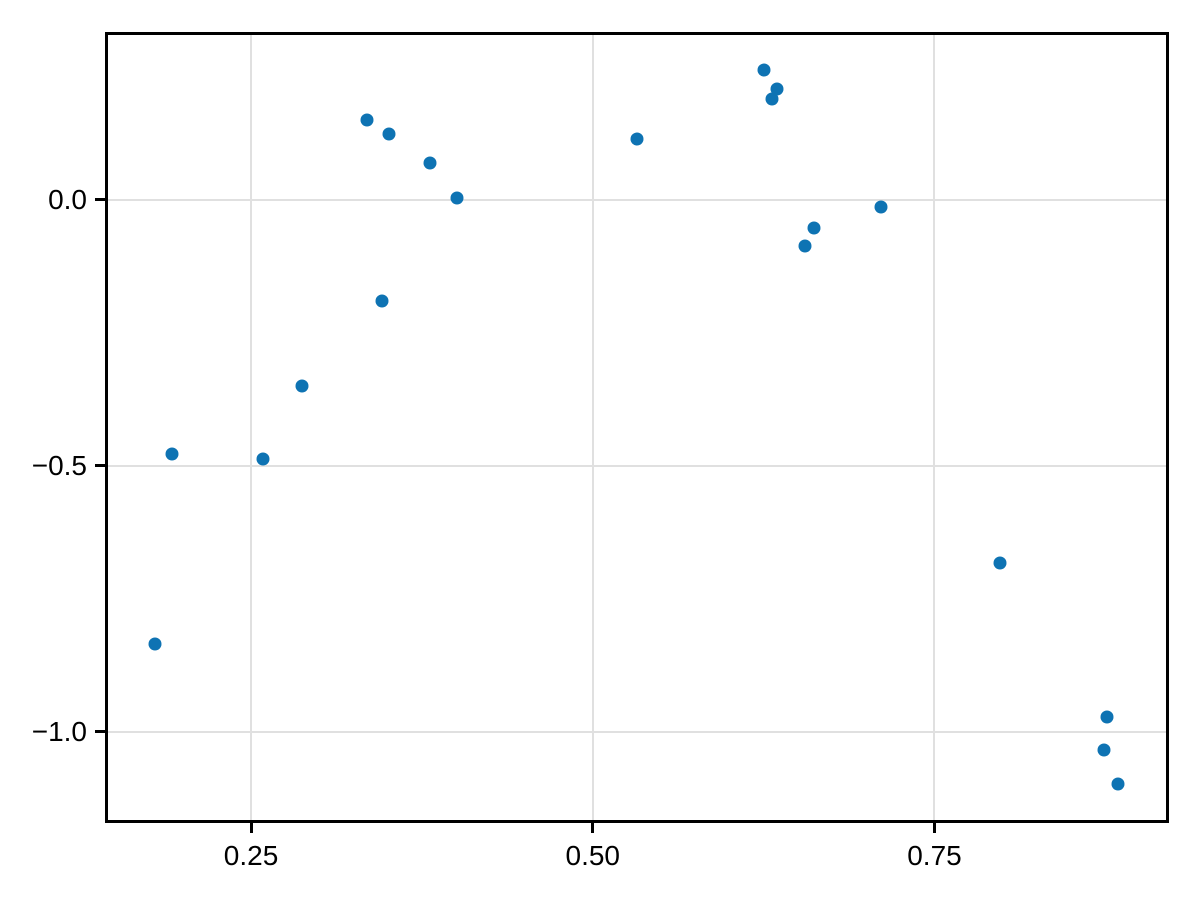  I want to click on y-tick-label-0: 0.0, so click(67, 199).